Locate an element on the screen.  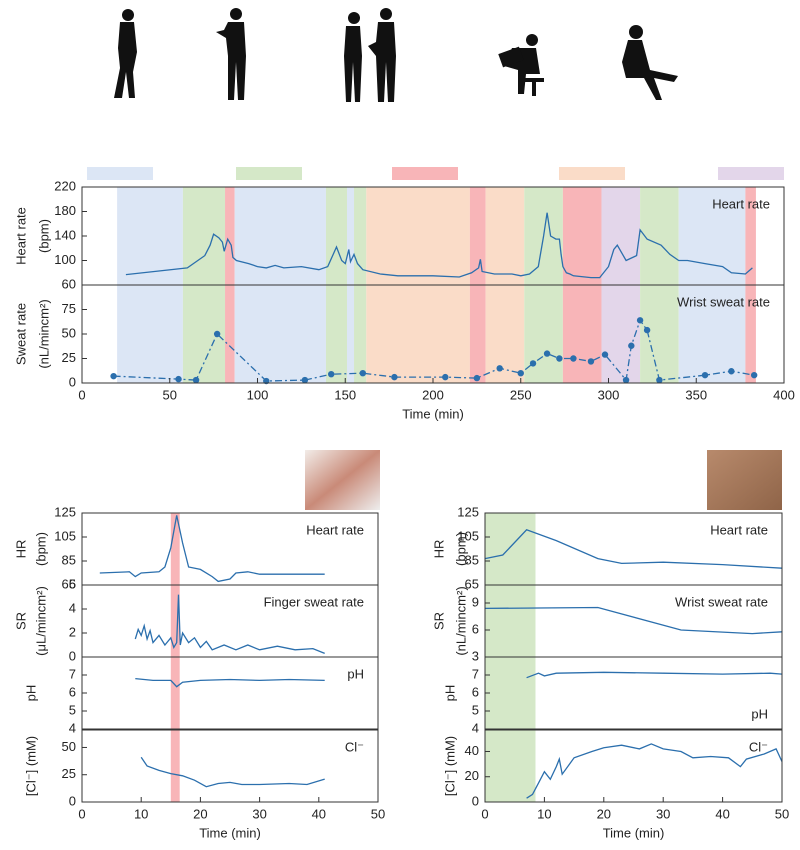
panel-frame is located at coordinates (230, 693).